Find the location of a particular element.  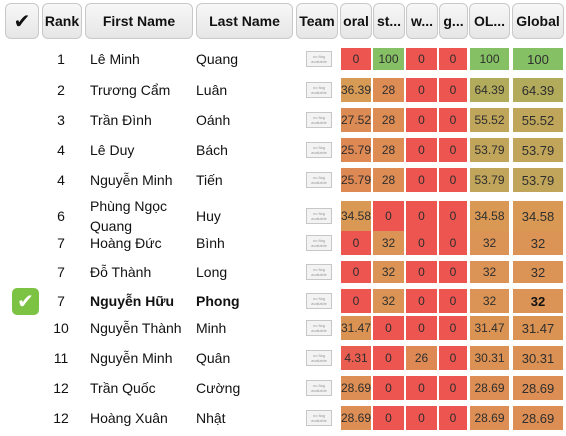

header-task-1: oral is located at coordinates (356, 21).